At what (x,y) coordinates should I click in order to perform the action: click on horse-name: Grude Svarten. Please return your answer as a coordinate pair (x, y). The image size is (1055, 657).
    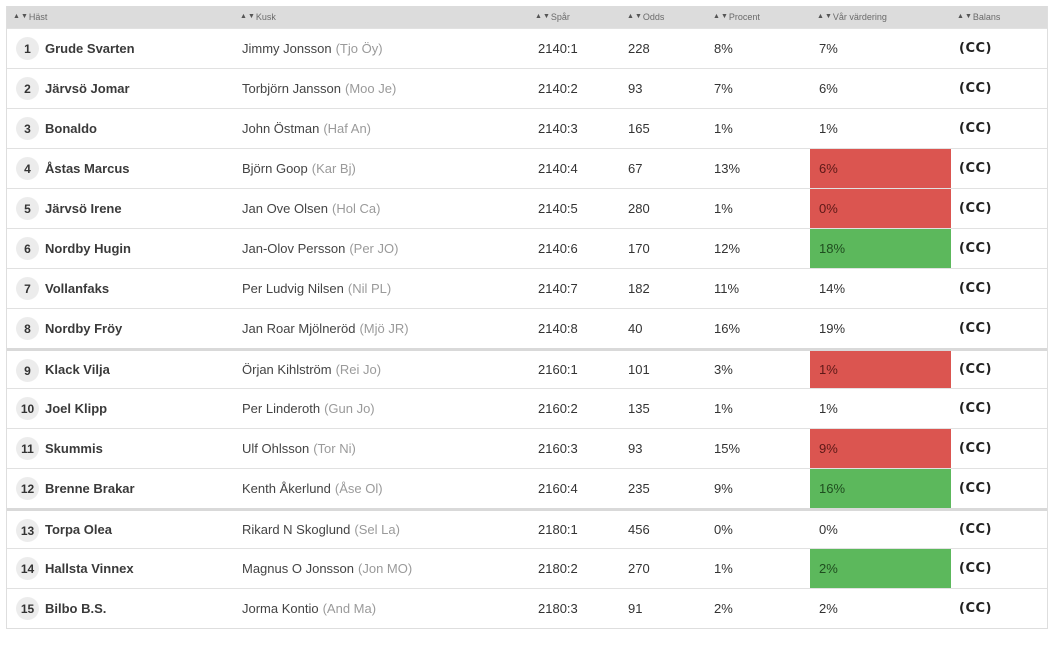
    Looking at the image, I should click on (90, 48).